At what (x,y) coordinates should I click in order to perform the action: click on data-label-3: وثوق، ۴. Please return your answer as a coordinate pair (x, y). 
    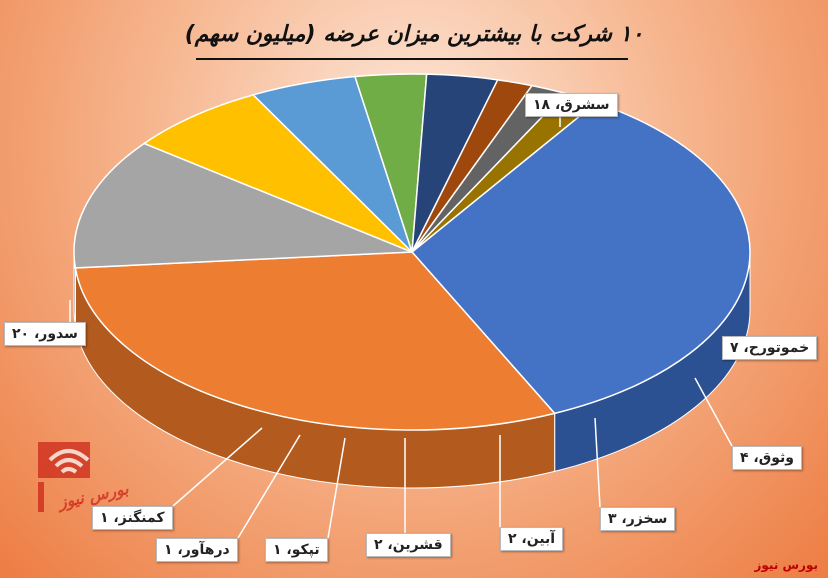
    Looking at the image, I should click on (767, 458).